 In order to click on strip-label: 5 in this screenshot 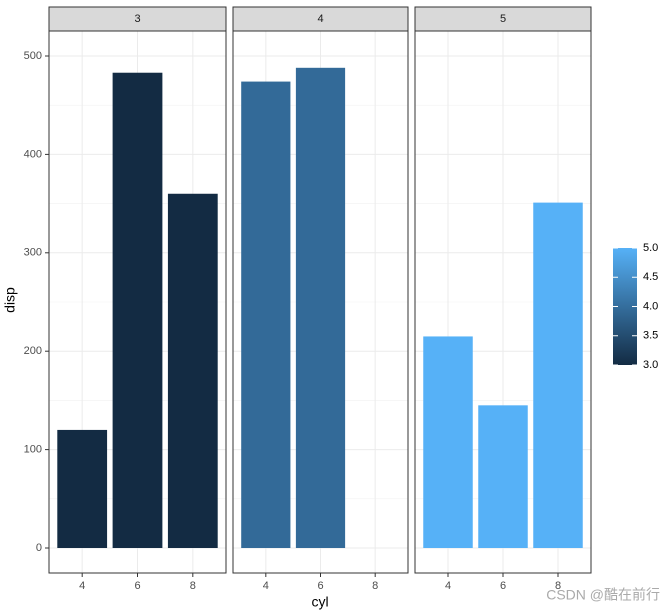, I will do `click(503, 19)`.